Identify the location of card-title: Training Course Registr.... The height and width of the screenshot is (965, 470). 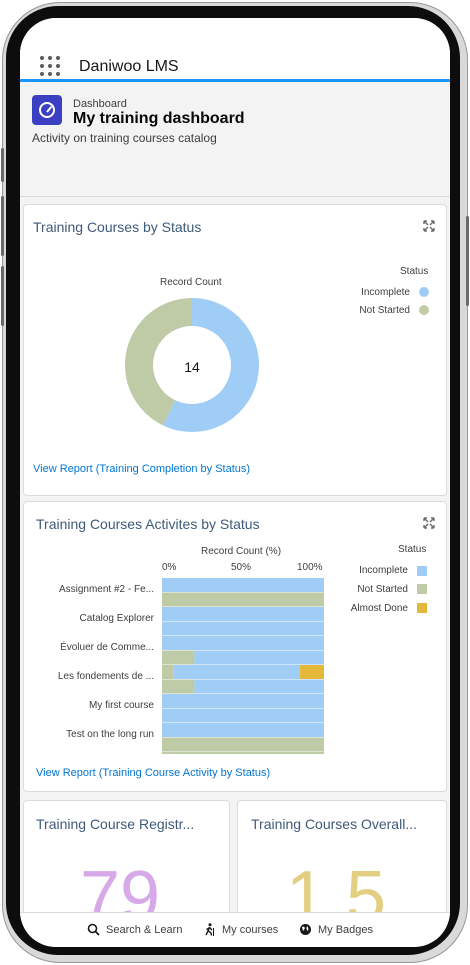
(115, 824).